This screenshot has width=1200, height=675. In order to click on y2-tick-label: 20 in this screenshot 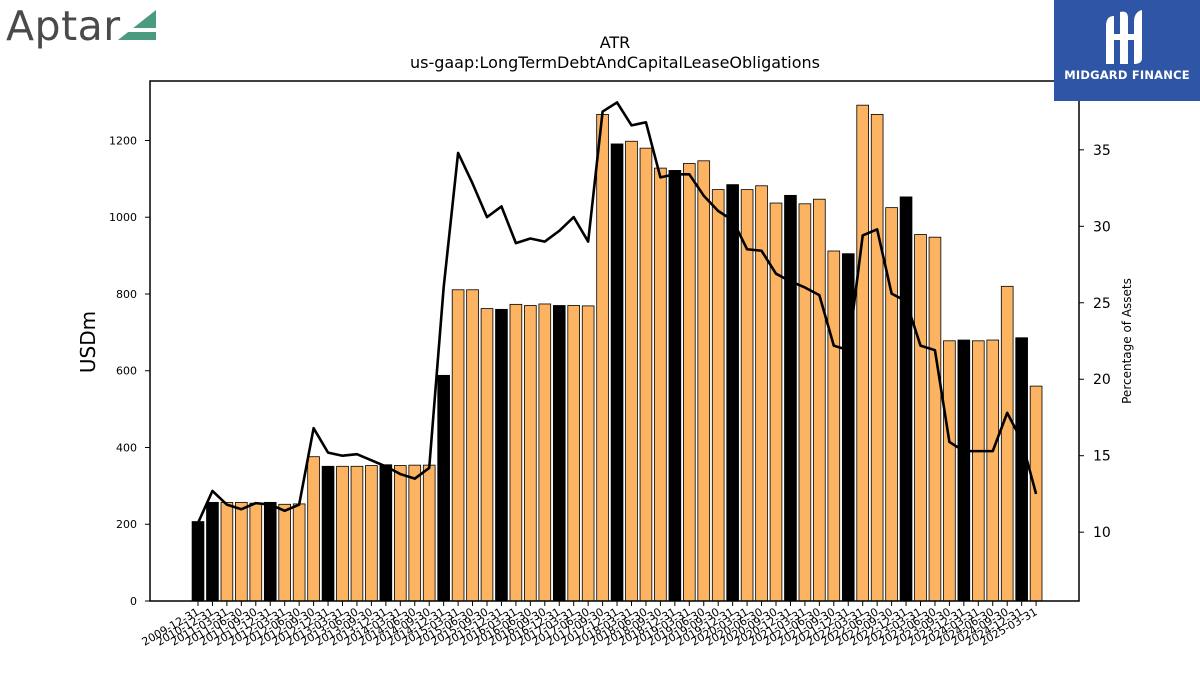, I will do `click(1102, 380)`.